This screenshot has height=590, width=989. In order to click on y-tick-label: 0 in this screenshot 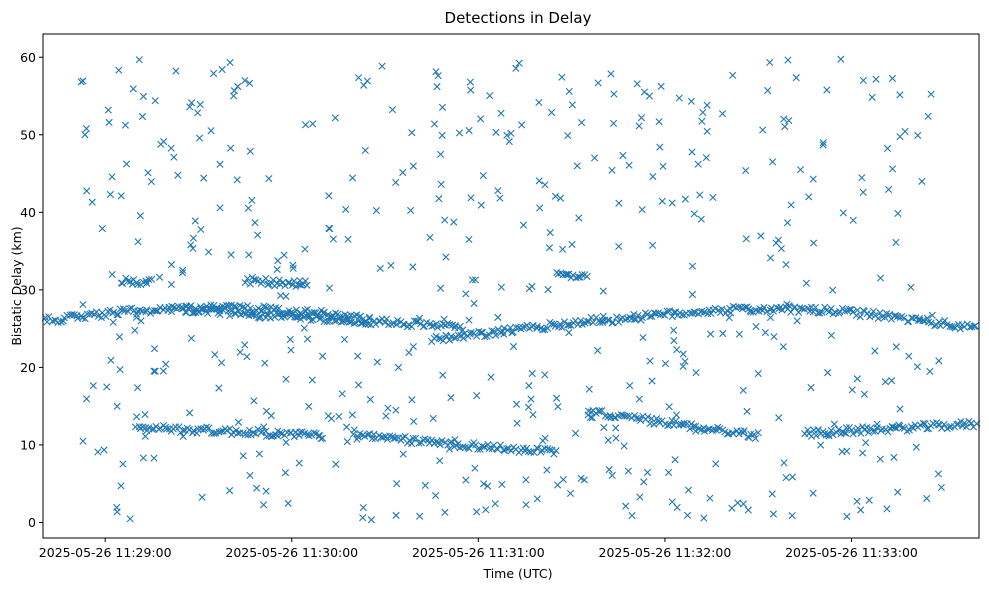, I will do `click(32, 522)`.